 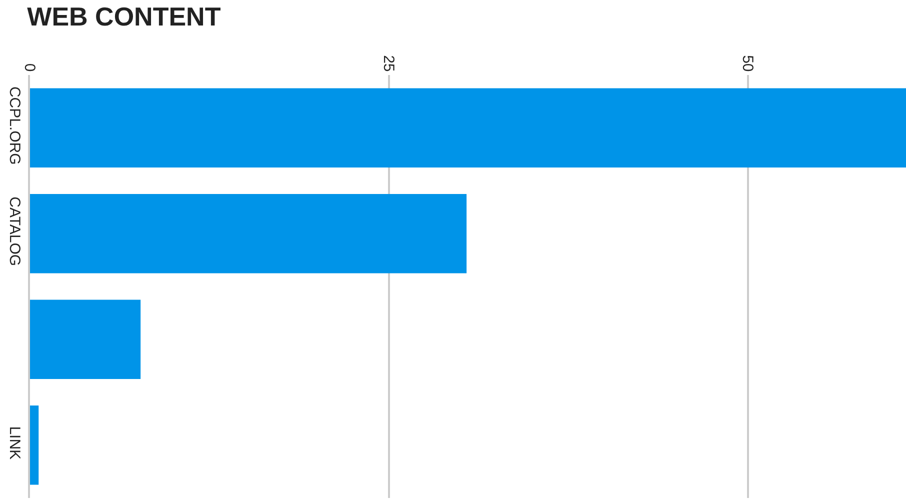 I want to click on x-tick-label: 50, so click(x=747, y=63).